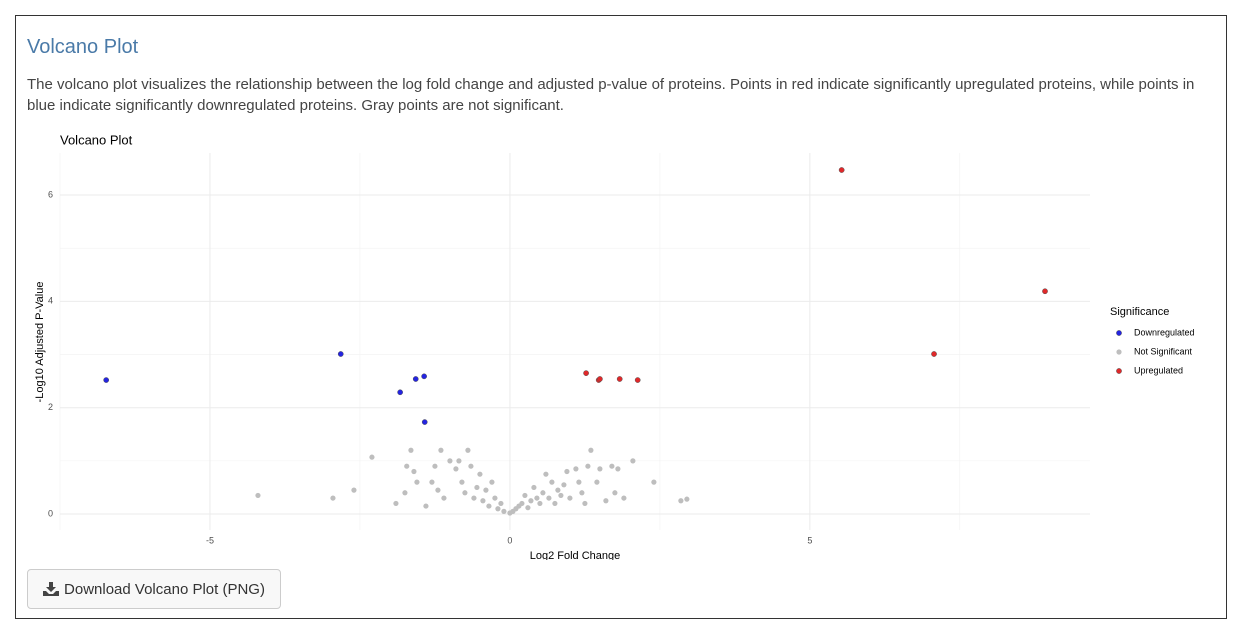 The image size is (1252, 640). Describe the element at coordinates (809, 540) in the screenshot. I see `x-tick-label: 5` at that location.